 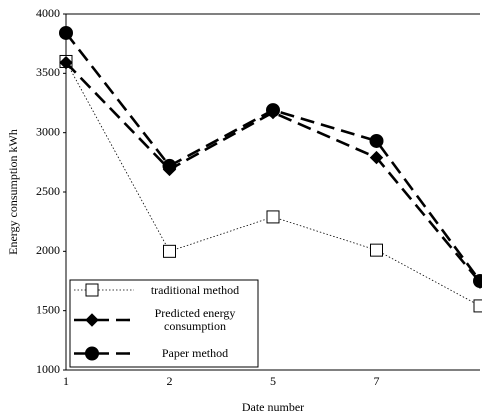 What do you see at coordinates (48, 309) in the screenshot?
I see `y-tick-label: 1500` at bounding box center [48, 309].